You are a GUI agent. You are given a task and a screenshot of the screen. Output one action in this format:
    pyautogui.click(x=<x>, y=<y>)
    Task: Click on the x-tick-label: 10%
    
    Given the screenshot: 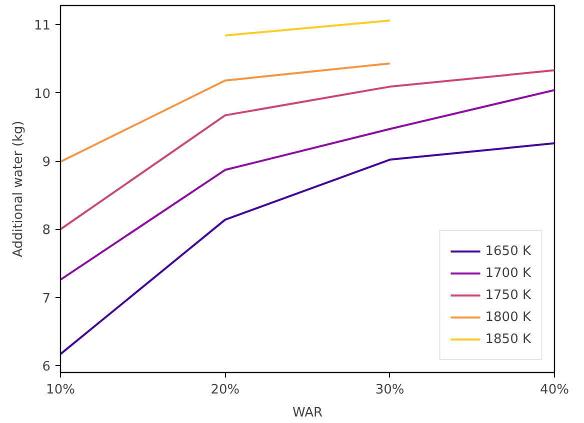 What is the action you would take?
    pyautogui.click(x=60, y=390)
    